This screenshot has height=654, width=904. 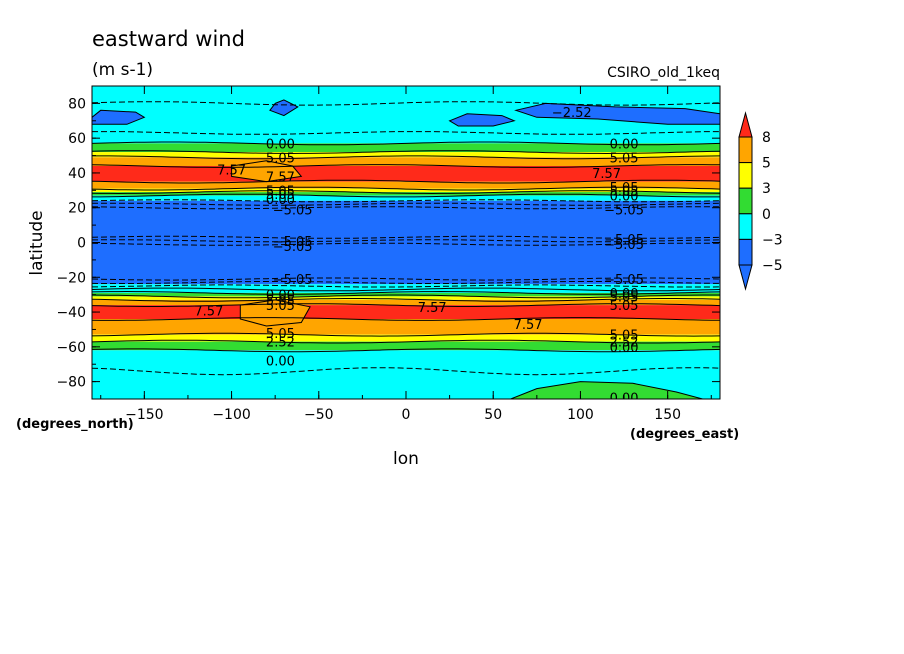 What do you see at coordinates (77, 174) in the screenshot?
I see `y-tick-label: 40` at bounding box center [77, 174].